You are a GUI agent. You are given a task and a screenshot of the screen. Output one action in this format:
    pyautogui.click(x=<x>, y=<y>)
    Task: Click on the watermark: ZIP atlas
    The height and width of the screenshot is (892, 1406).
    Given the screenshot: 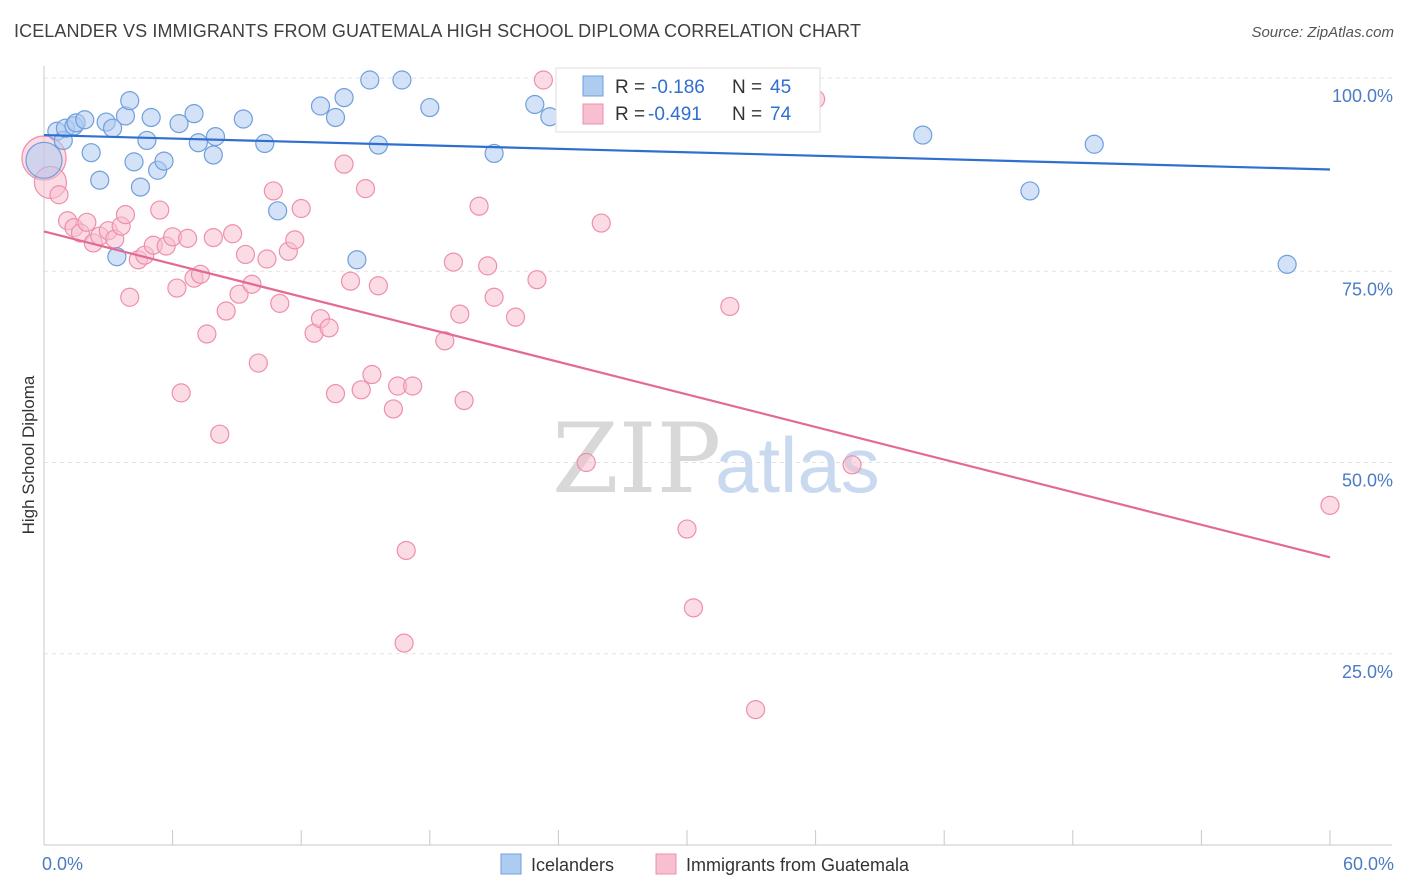 What is the action you would take?
    pyautogui.click(x=716, y=459)
    